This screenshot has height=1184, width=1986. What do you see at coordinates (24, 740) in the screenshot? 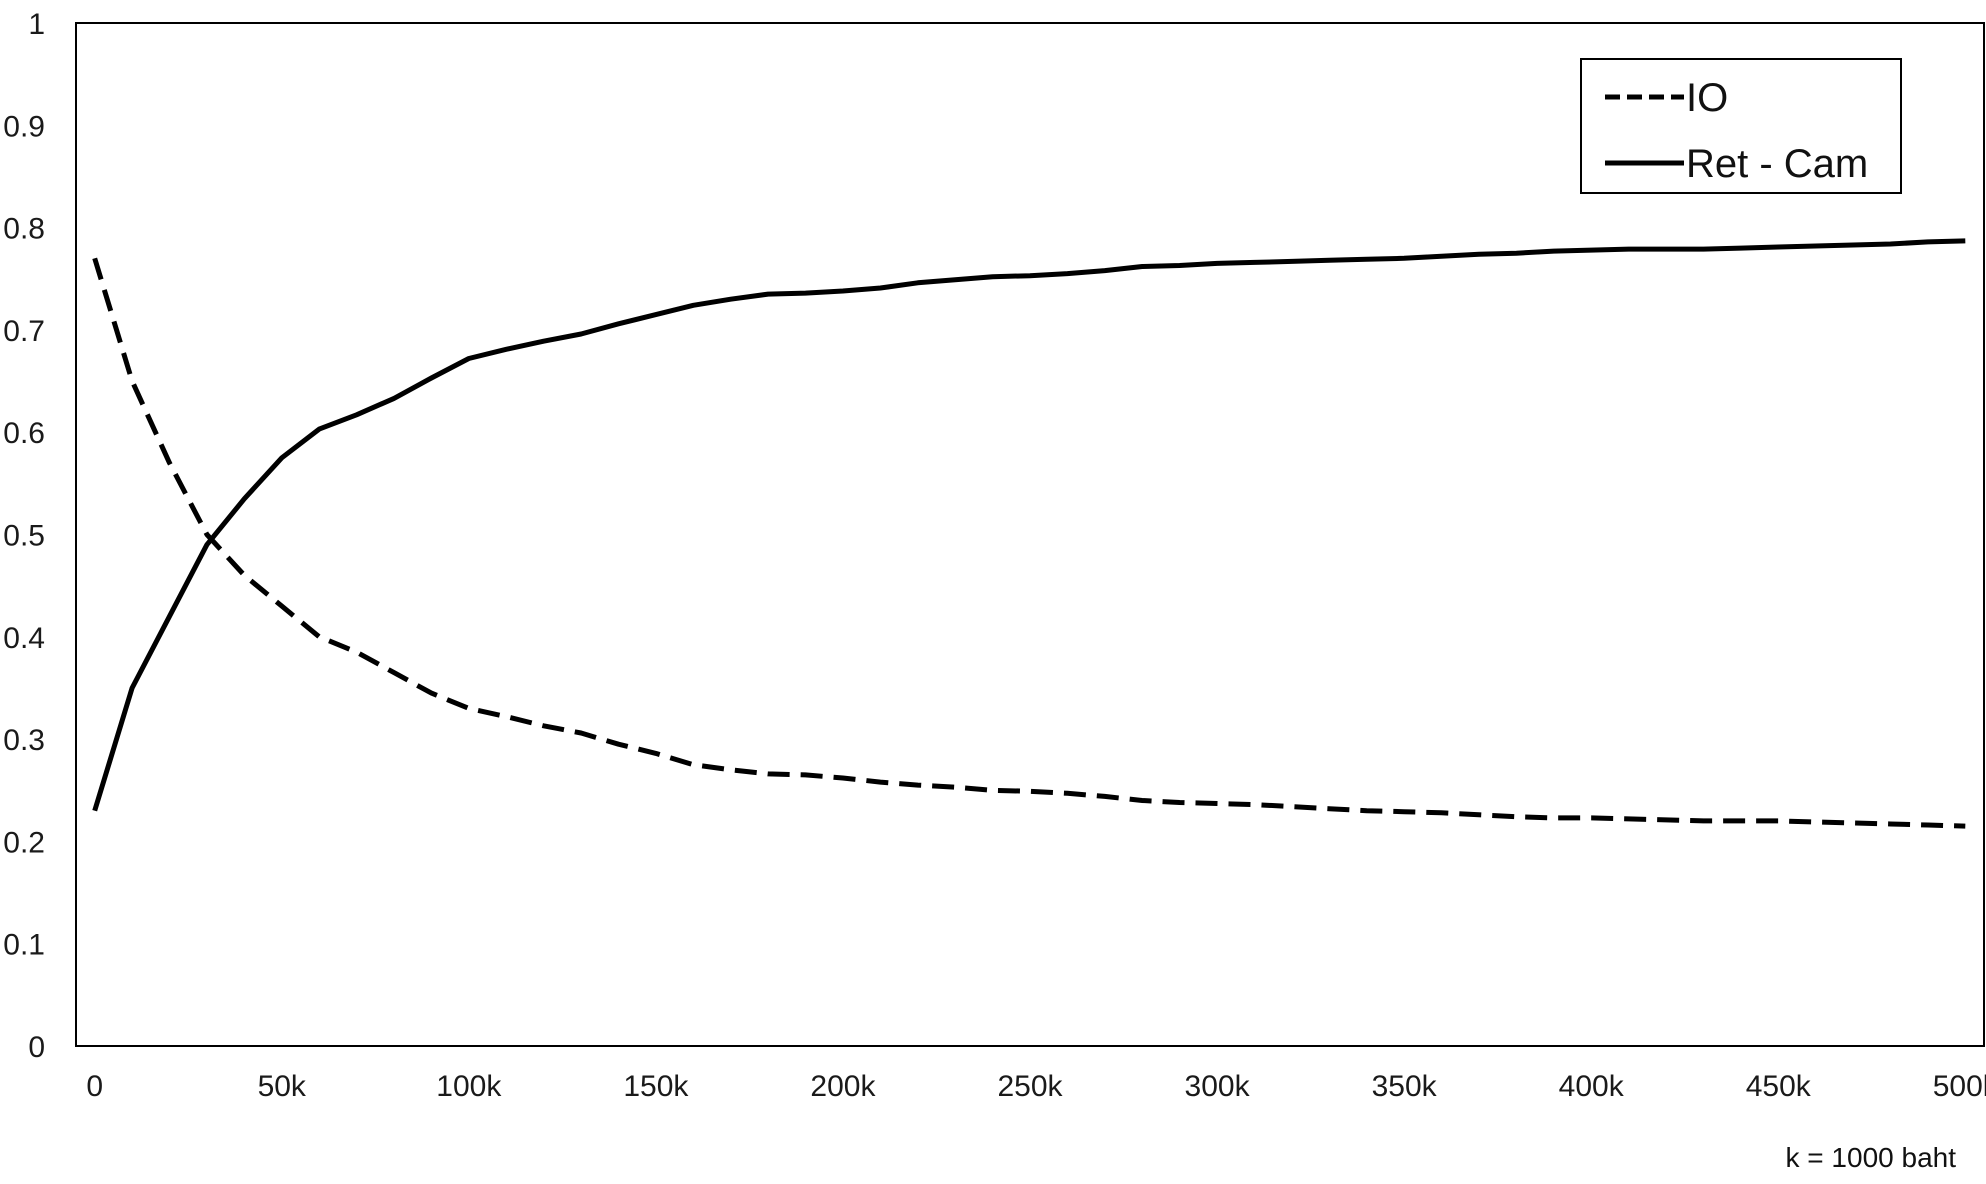
I see `y-tick-label: 0.3` at bounding box center [24, 740].